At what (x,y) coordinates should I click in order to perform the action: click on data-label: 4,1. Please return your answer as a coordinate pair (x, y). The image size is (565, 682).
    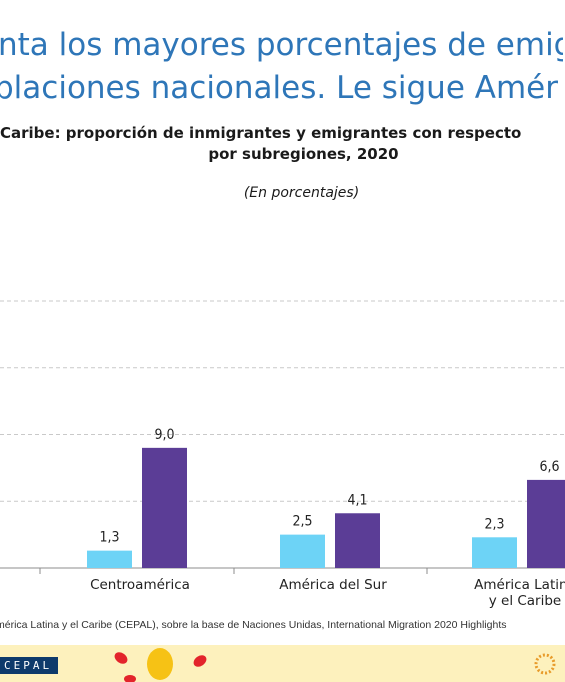
    Looking at the image, I should click on (357, 500).